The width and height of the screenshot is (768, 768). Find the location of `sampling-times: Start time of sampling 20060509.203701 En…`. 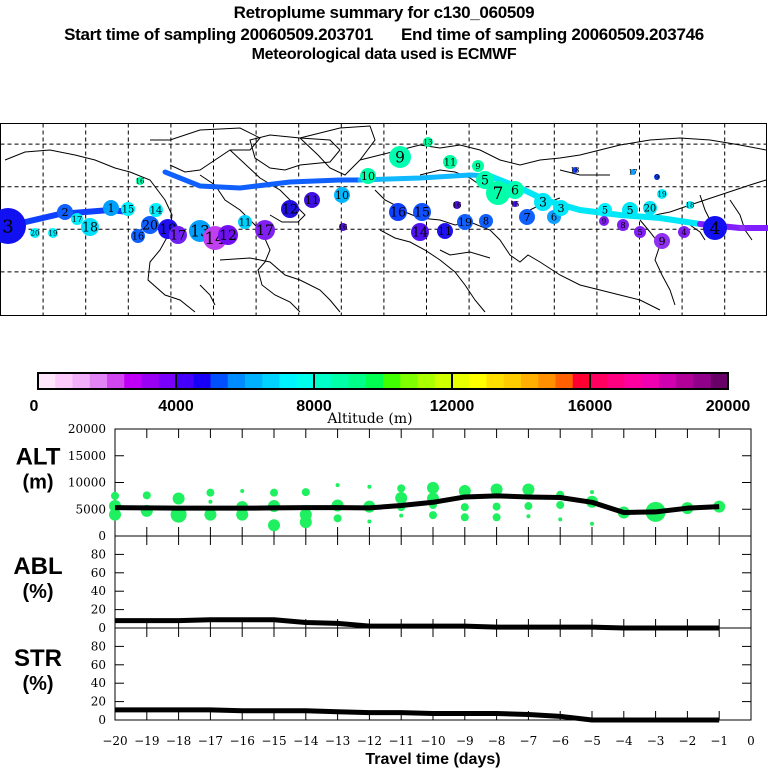

sampling-times: Start time of sampling 20060509.203701 En… is located at coordinates (384, 35).